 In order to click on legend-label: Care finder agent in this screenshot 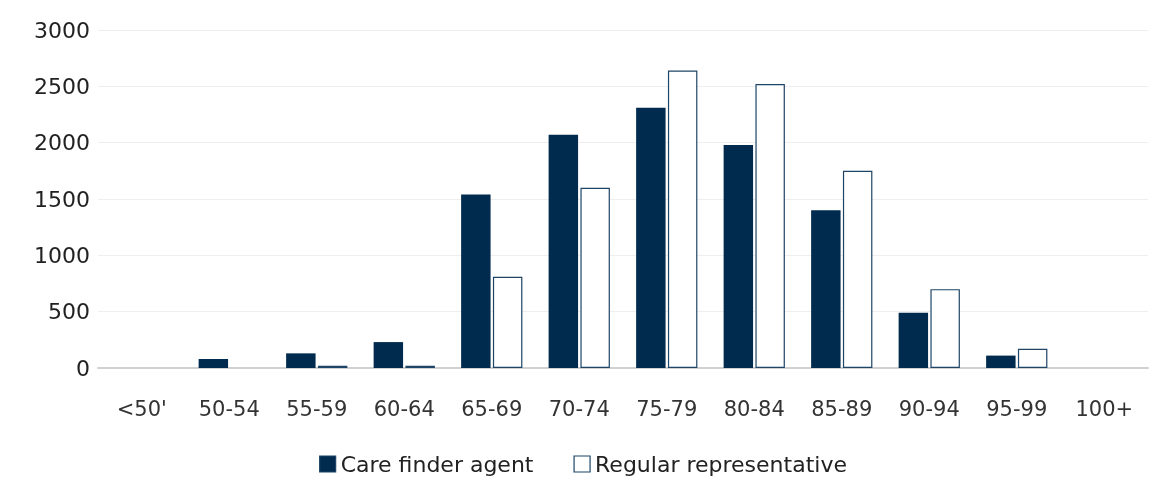, I will do `click(437, 464)`.